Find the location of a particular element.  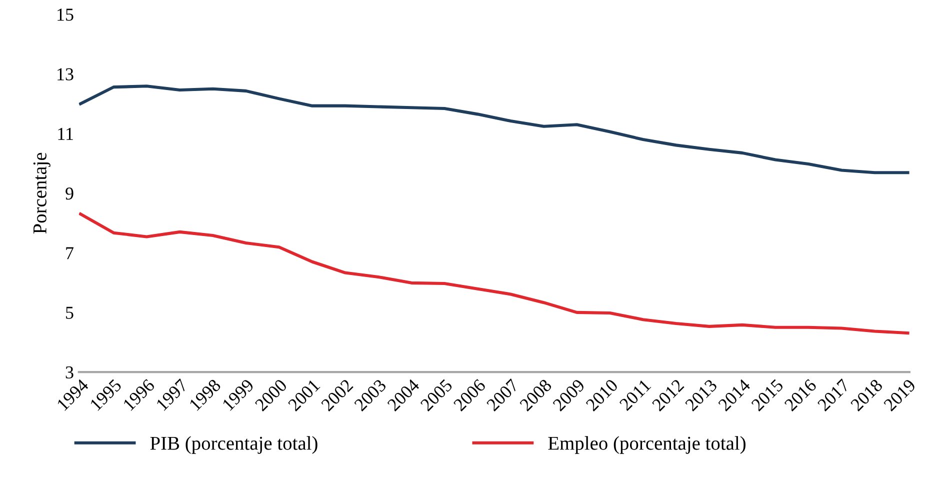

y-tick-label: 7 is located at coordinates (70, 253).